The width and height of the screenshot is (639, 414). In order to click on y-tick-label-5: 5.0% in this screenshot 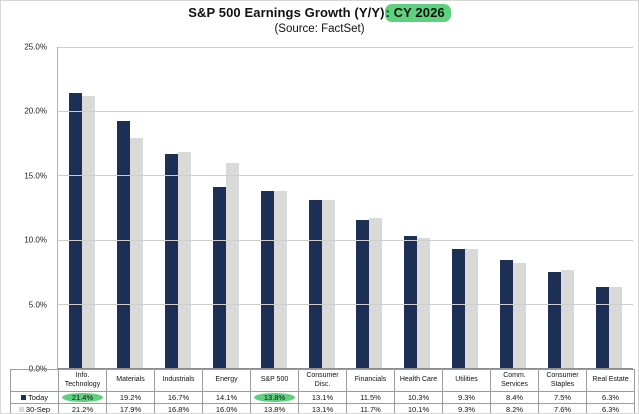, I will do `click(37, 305)`.